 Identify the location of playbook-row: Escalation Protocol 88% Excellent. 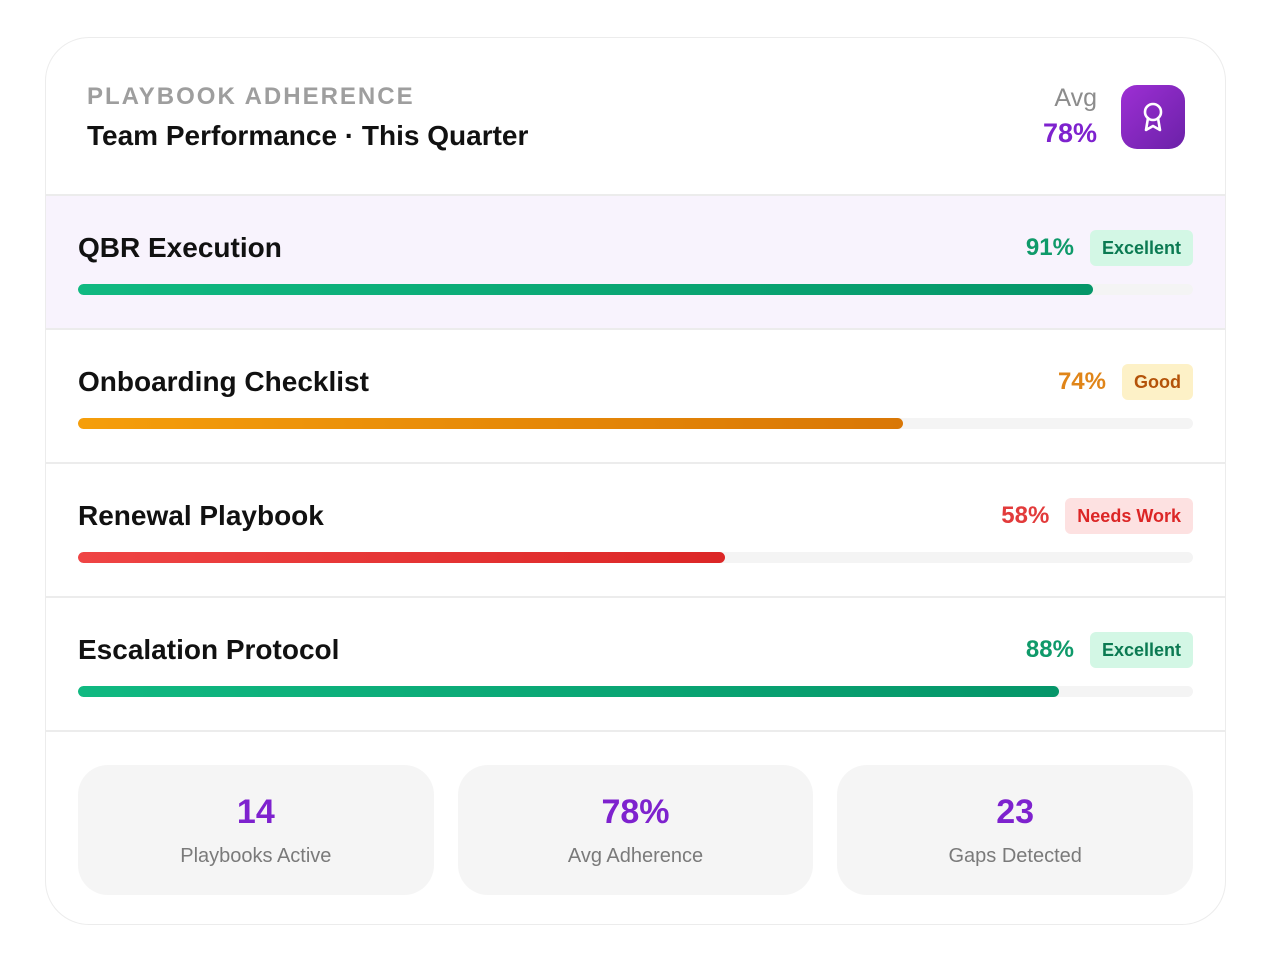
(635, 665).